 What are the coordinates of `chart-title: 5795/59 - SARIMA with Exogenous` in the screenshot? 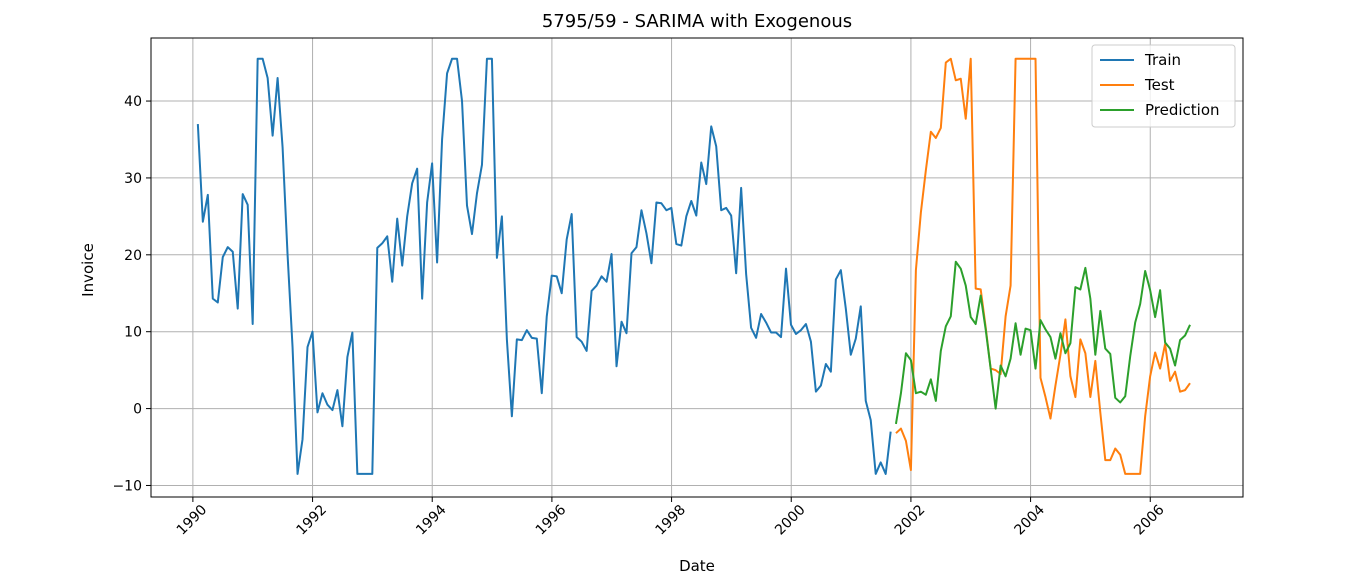 It's located at (697, 21).